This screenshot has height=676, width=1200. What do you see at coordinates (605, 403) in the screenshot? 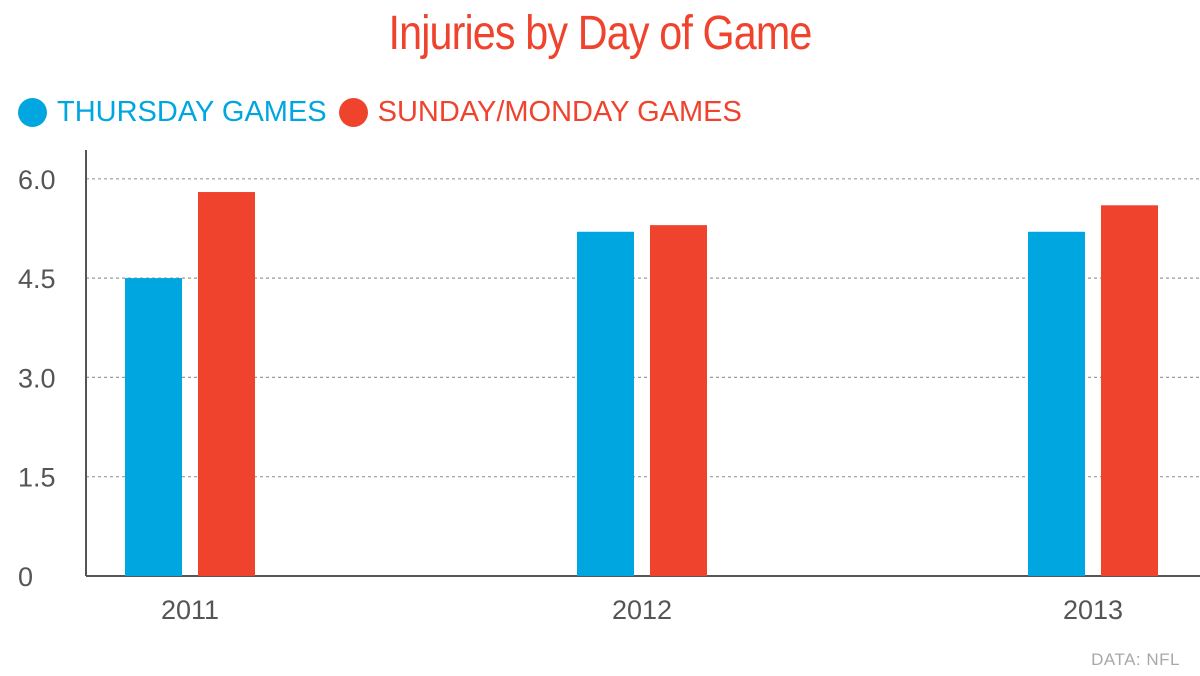
I see `bar-thursday-2012` at bounding box center [605, 403].